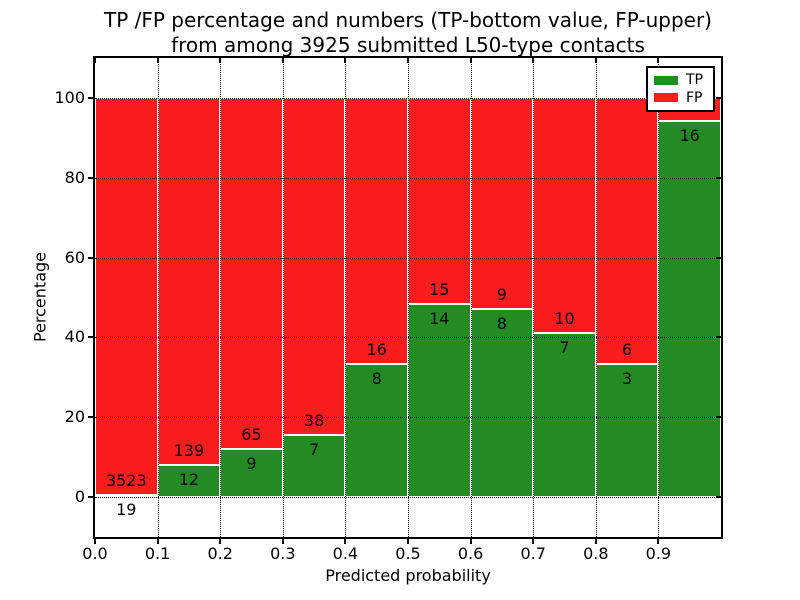 Image resolution: width=800 pixels, height=600 pixels. Describe the element at coordinates (439, 319) in the screenshot. I see `bar-value-label-tp: 14` at that location.